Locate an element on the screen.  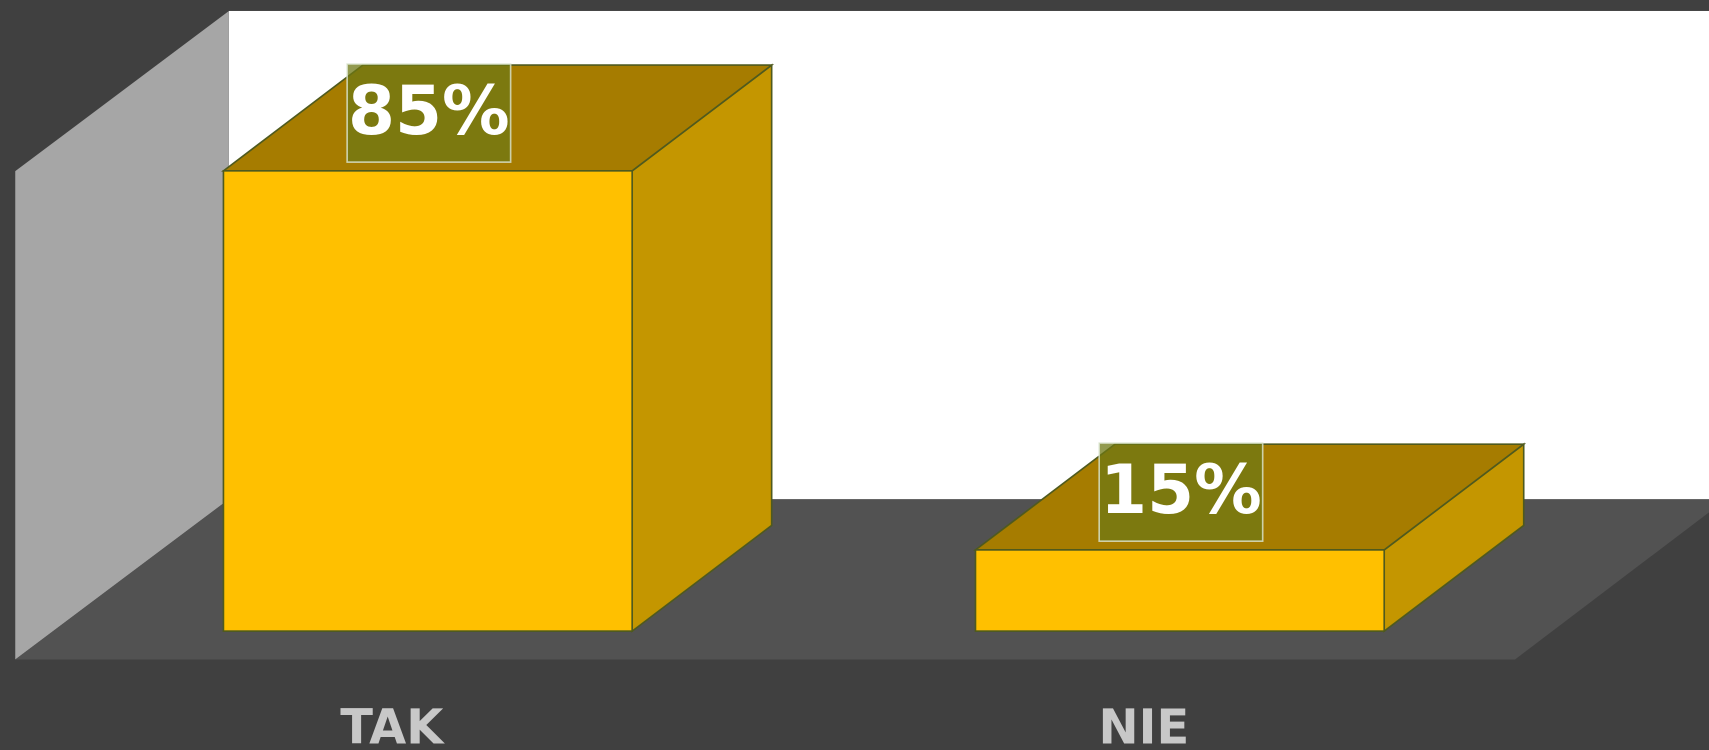
value-label: 15% is located at coordinates (1181, 489).